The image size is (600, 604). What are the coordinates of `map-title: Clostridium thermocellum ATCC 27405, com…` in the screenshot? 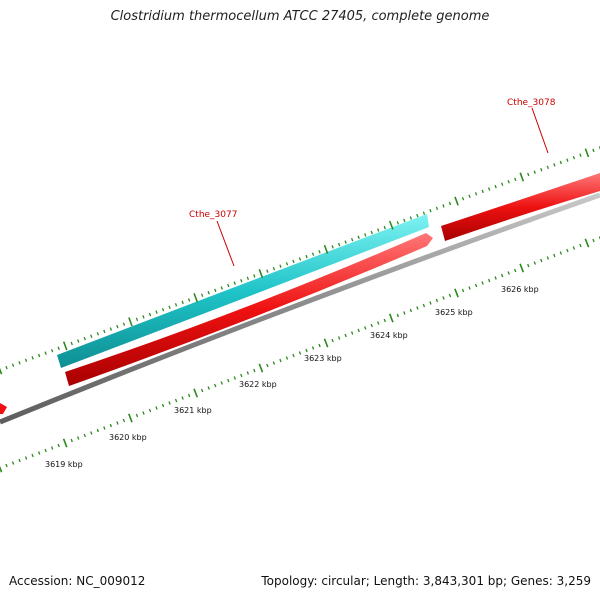 It's located at (300, 16).